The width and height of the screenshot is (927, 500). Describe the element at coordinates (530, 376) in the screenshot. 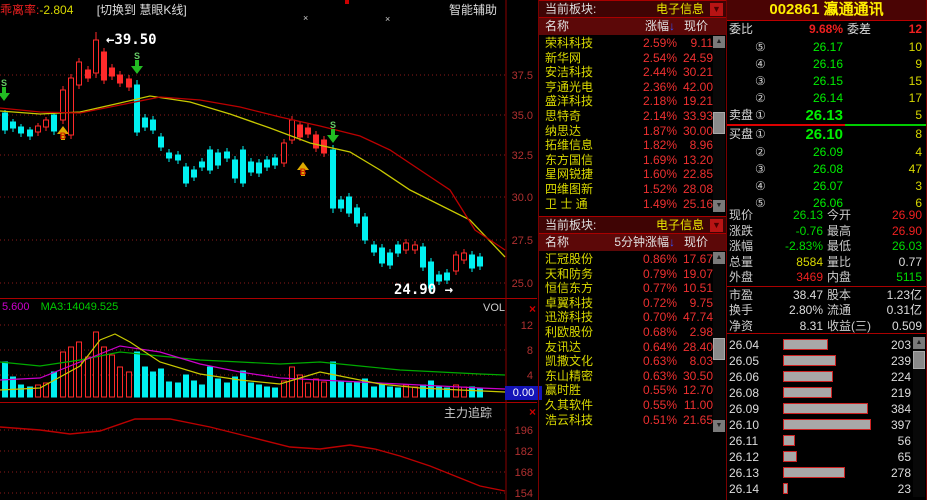

I see `axis-tick-label: 4` at that location.